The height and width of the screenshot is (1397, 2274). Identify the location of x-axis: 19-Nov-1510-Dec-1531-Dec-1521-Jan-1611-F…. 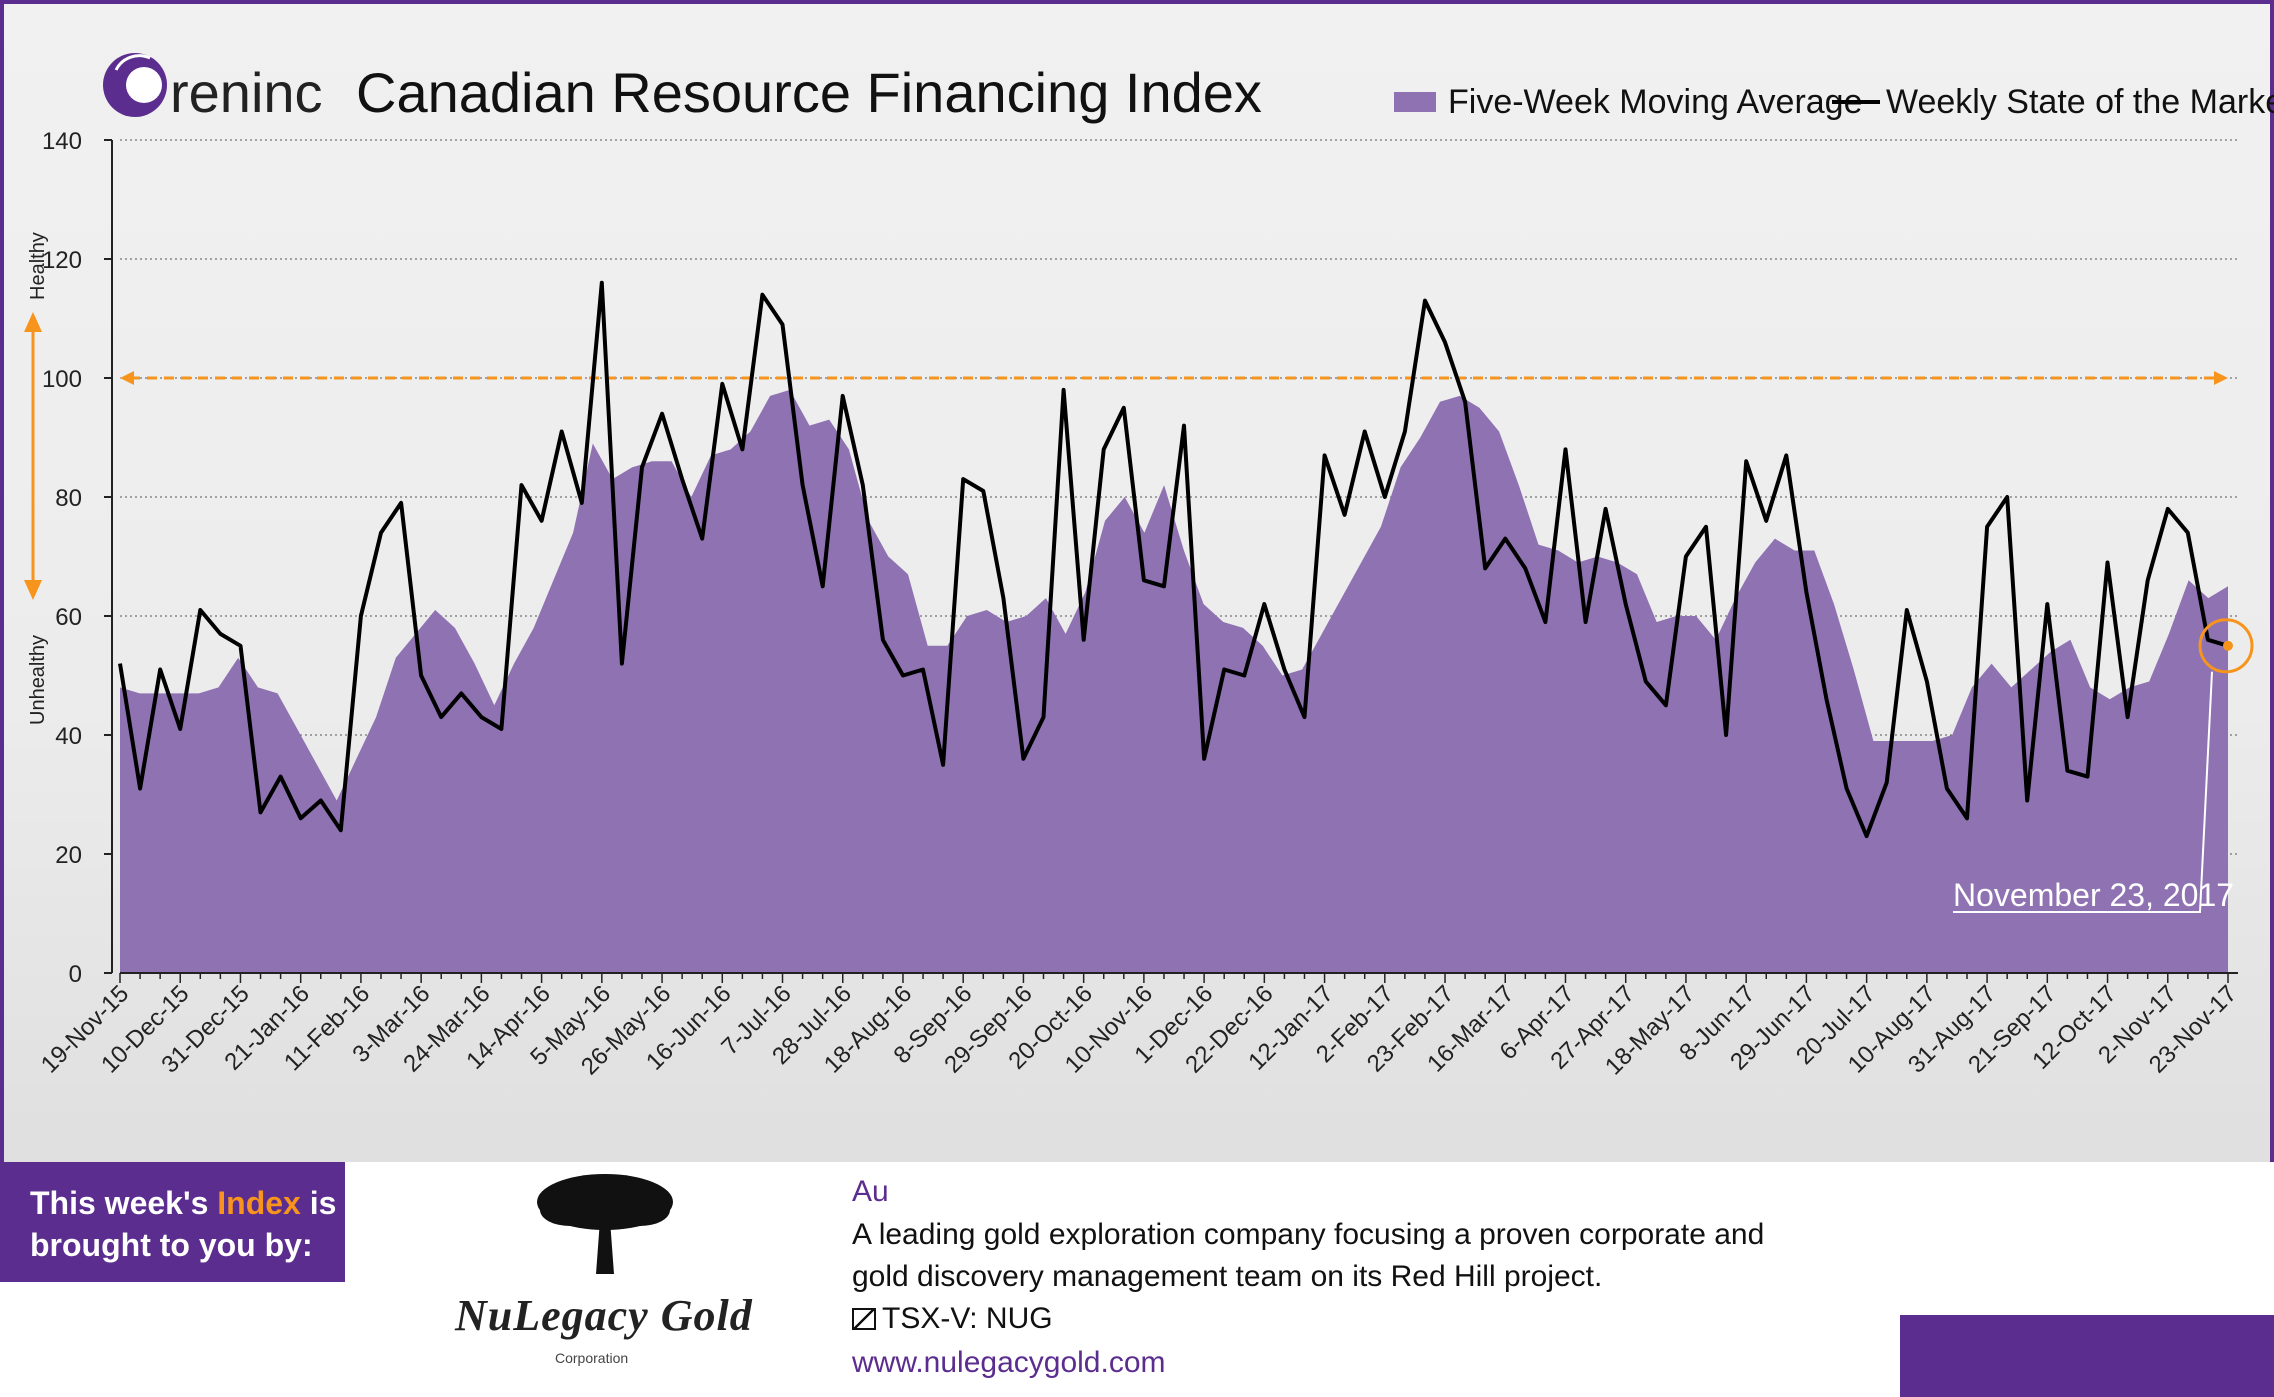
(1139, 1026).